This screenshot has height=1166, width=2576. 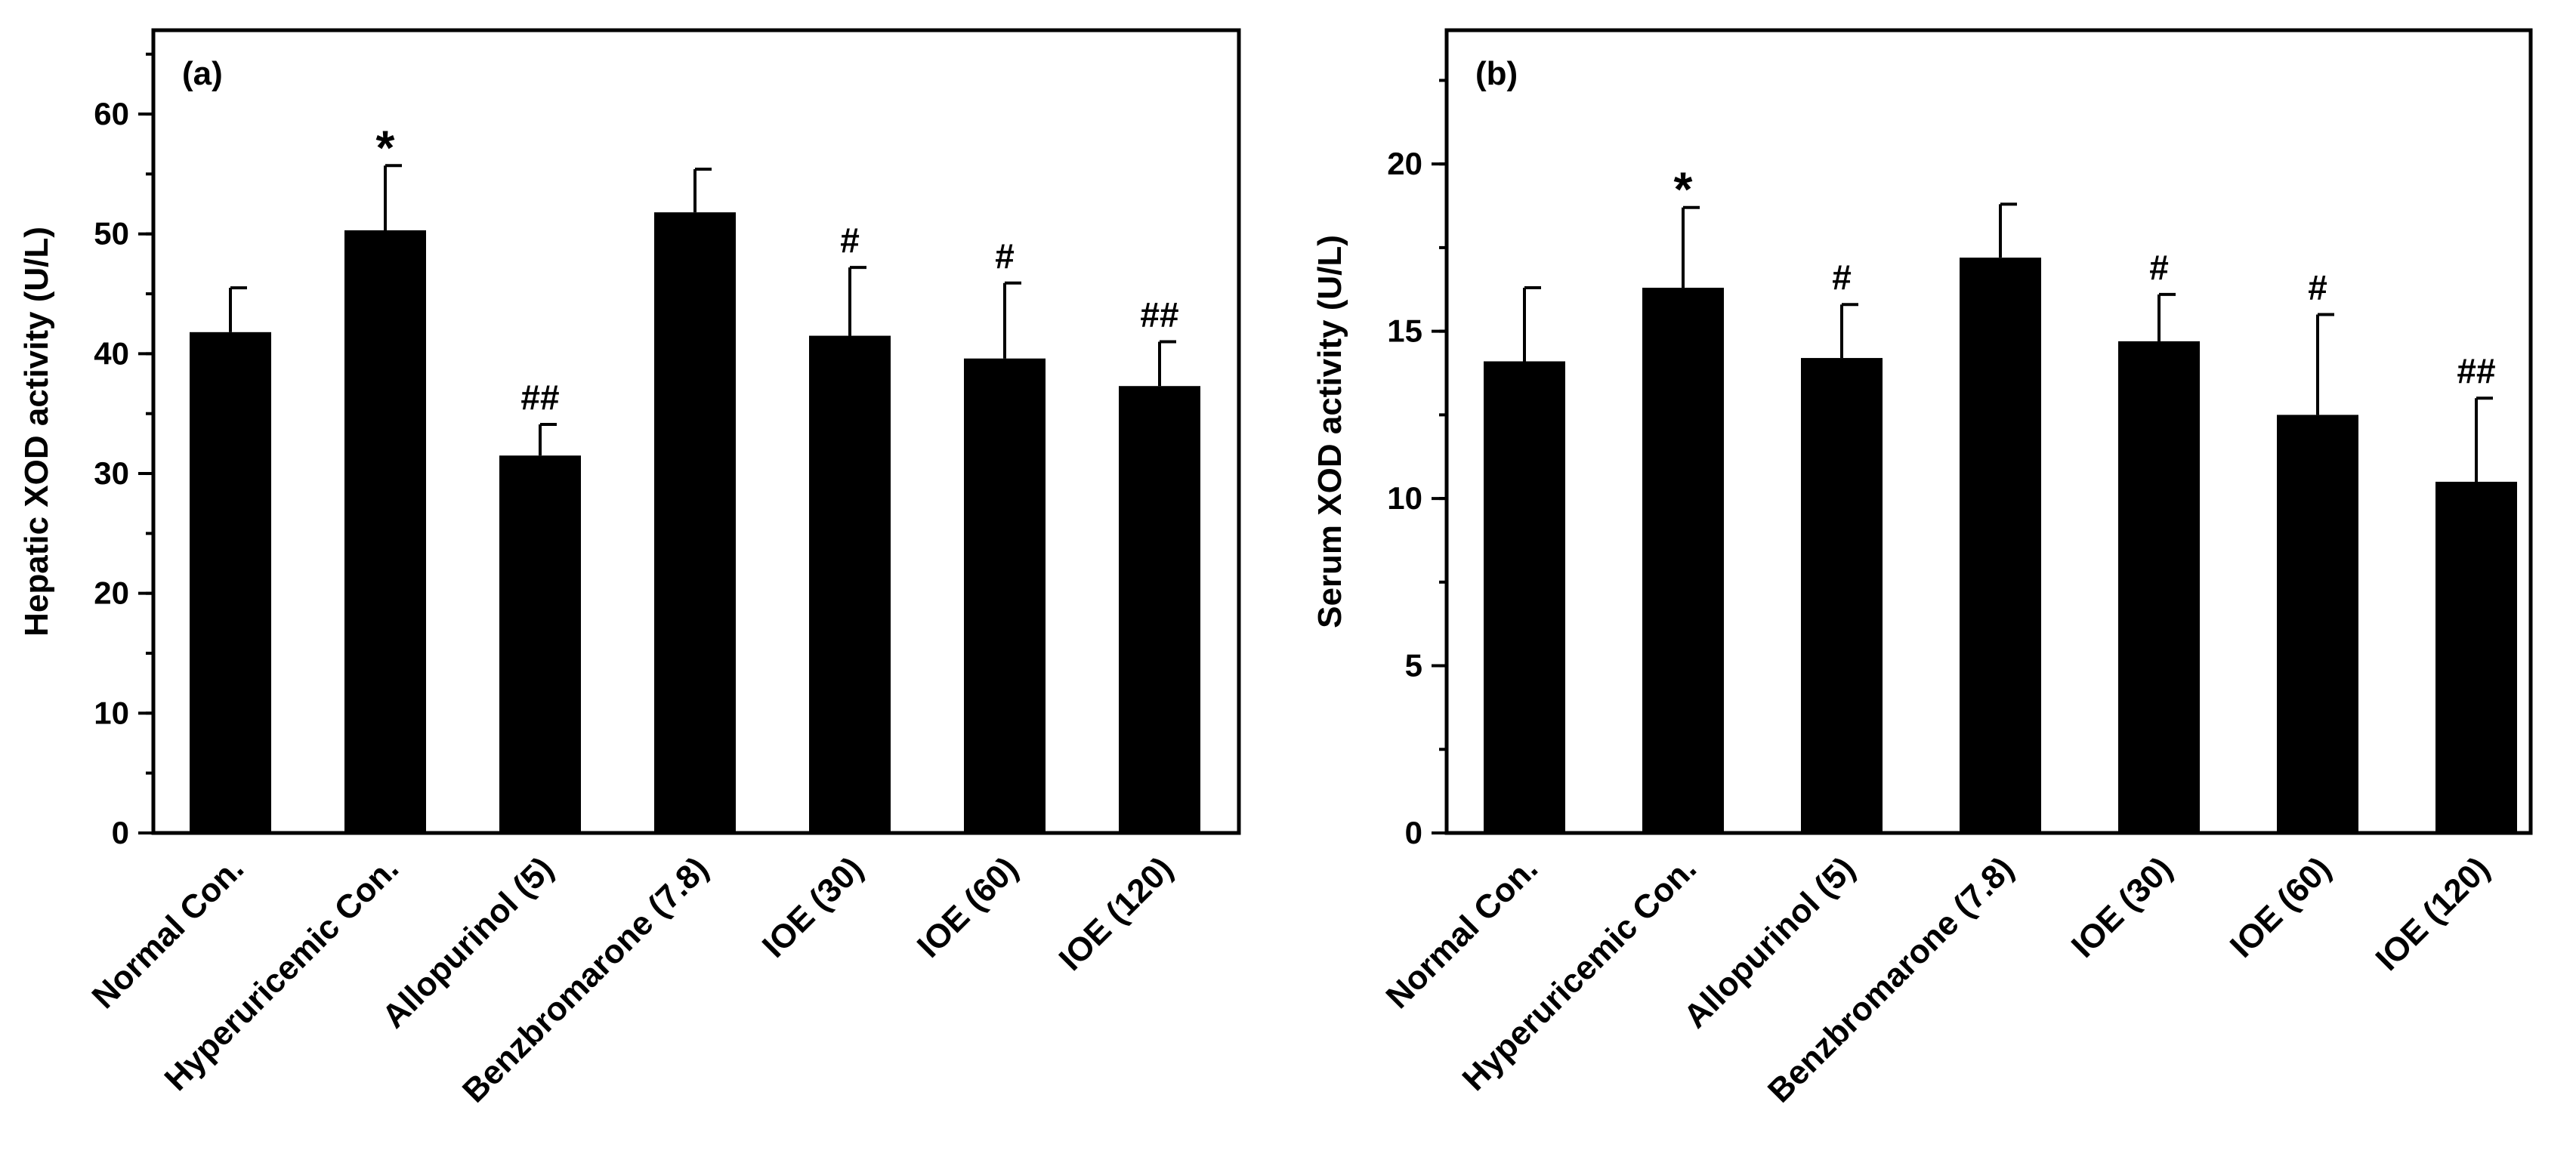 What do you see at coordinates (111, 473) in the screenshot?
I see `y-tick-label: 30` at bounding box center [111, 473].